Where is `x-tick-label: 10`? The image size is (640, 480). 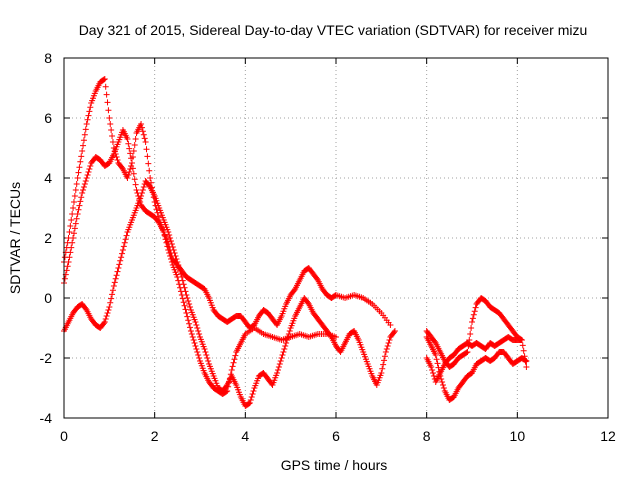
x-tick-label: 10 is located at coordinates (518, 436).